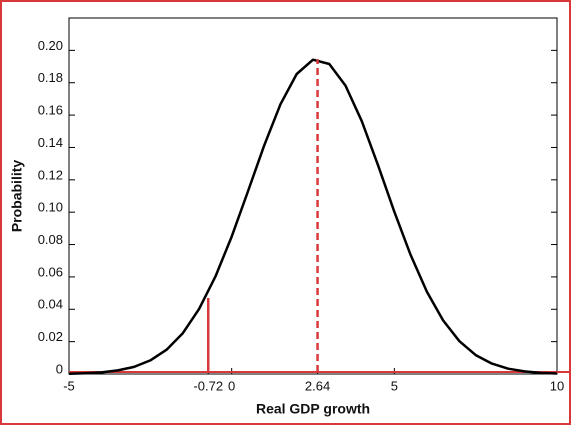 This screenshot has height=425, width=571. Describe the element at coordinates (50, 77) in the screenshot. I see `y-tick-label: 0.18` at that location.